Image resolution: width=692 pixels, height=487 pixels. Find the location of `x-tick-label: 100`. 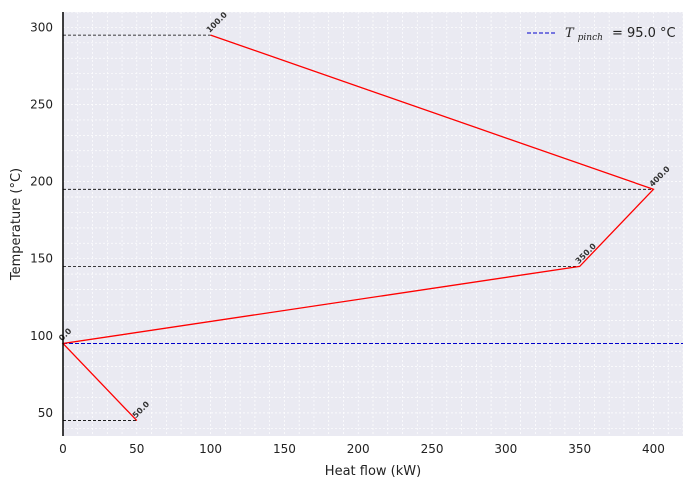

x-tick-label: 100 is located at coordinates (210, 449).